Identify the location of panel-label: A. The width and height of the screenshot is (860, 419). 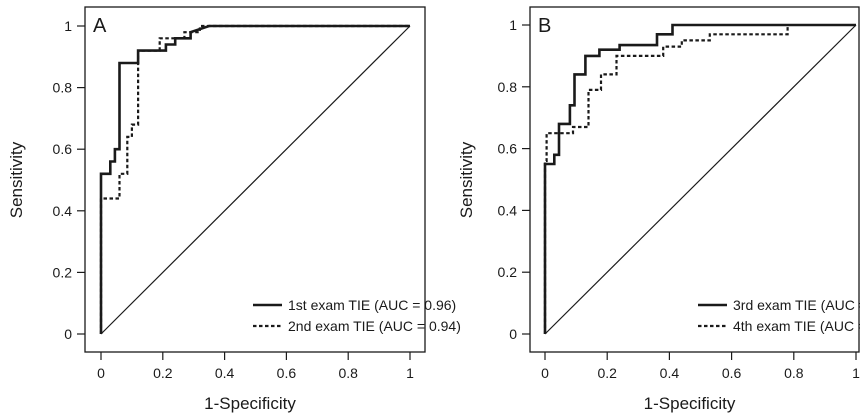
(100, 26).